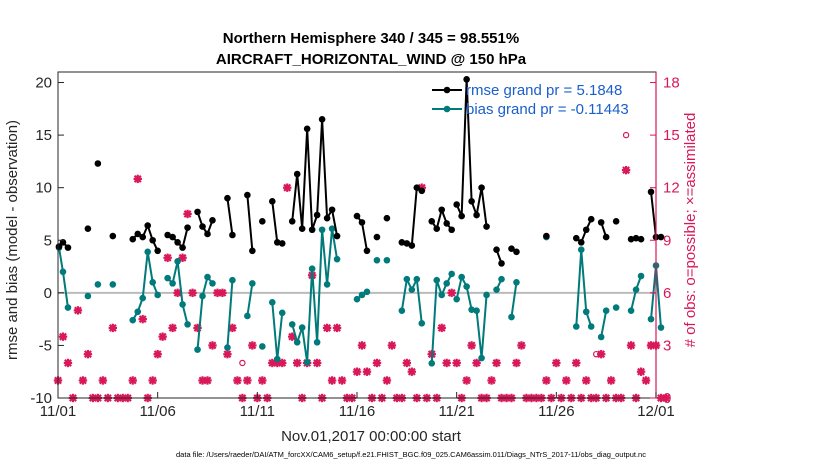 The width and height of the screenshot is (830, 470). Describe the element at coordinates (43, 135) in the screenshot. I see `y-tick-label-left: 15` at that location.